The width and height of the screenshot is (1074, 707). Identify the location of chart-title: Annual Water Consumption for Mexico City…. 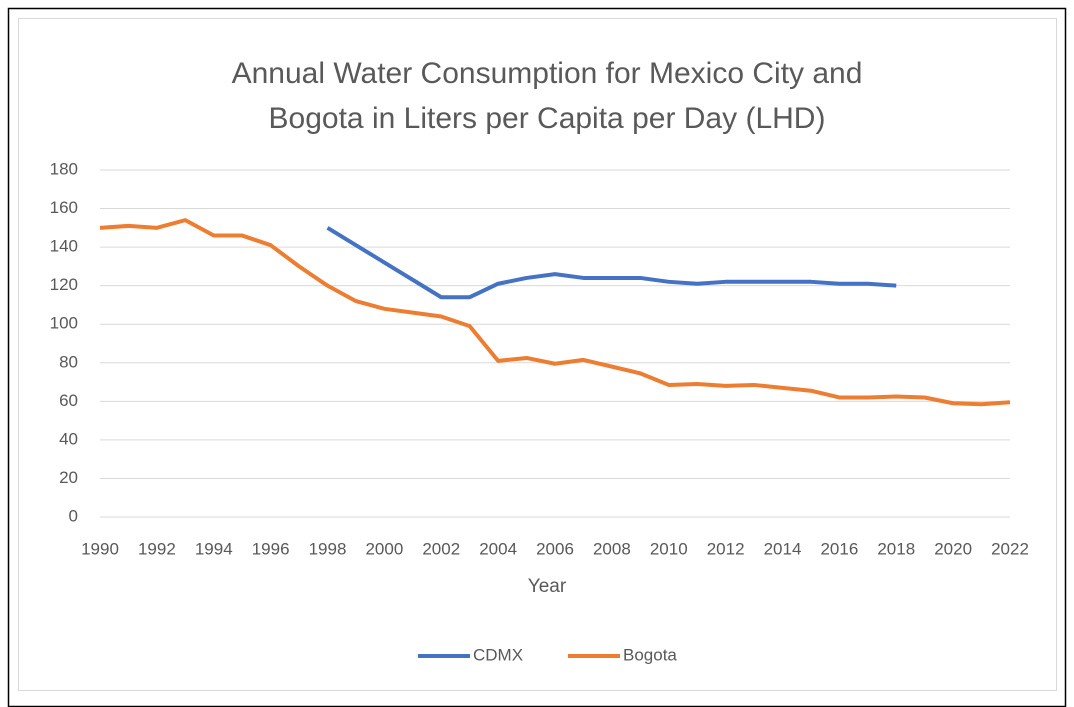
(547, 73).